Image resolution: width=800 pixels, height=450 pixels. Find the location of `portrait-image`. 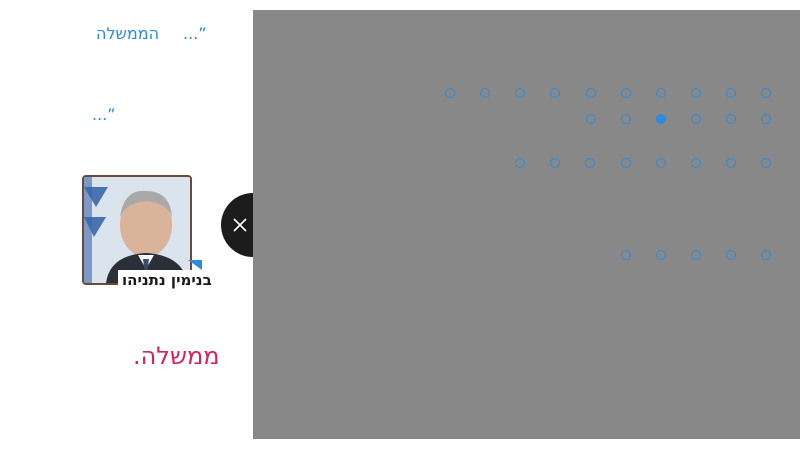

portrait-image is located at coordinates (137, 230).